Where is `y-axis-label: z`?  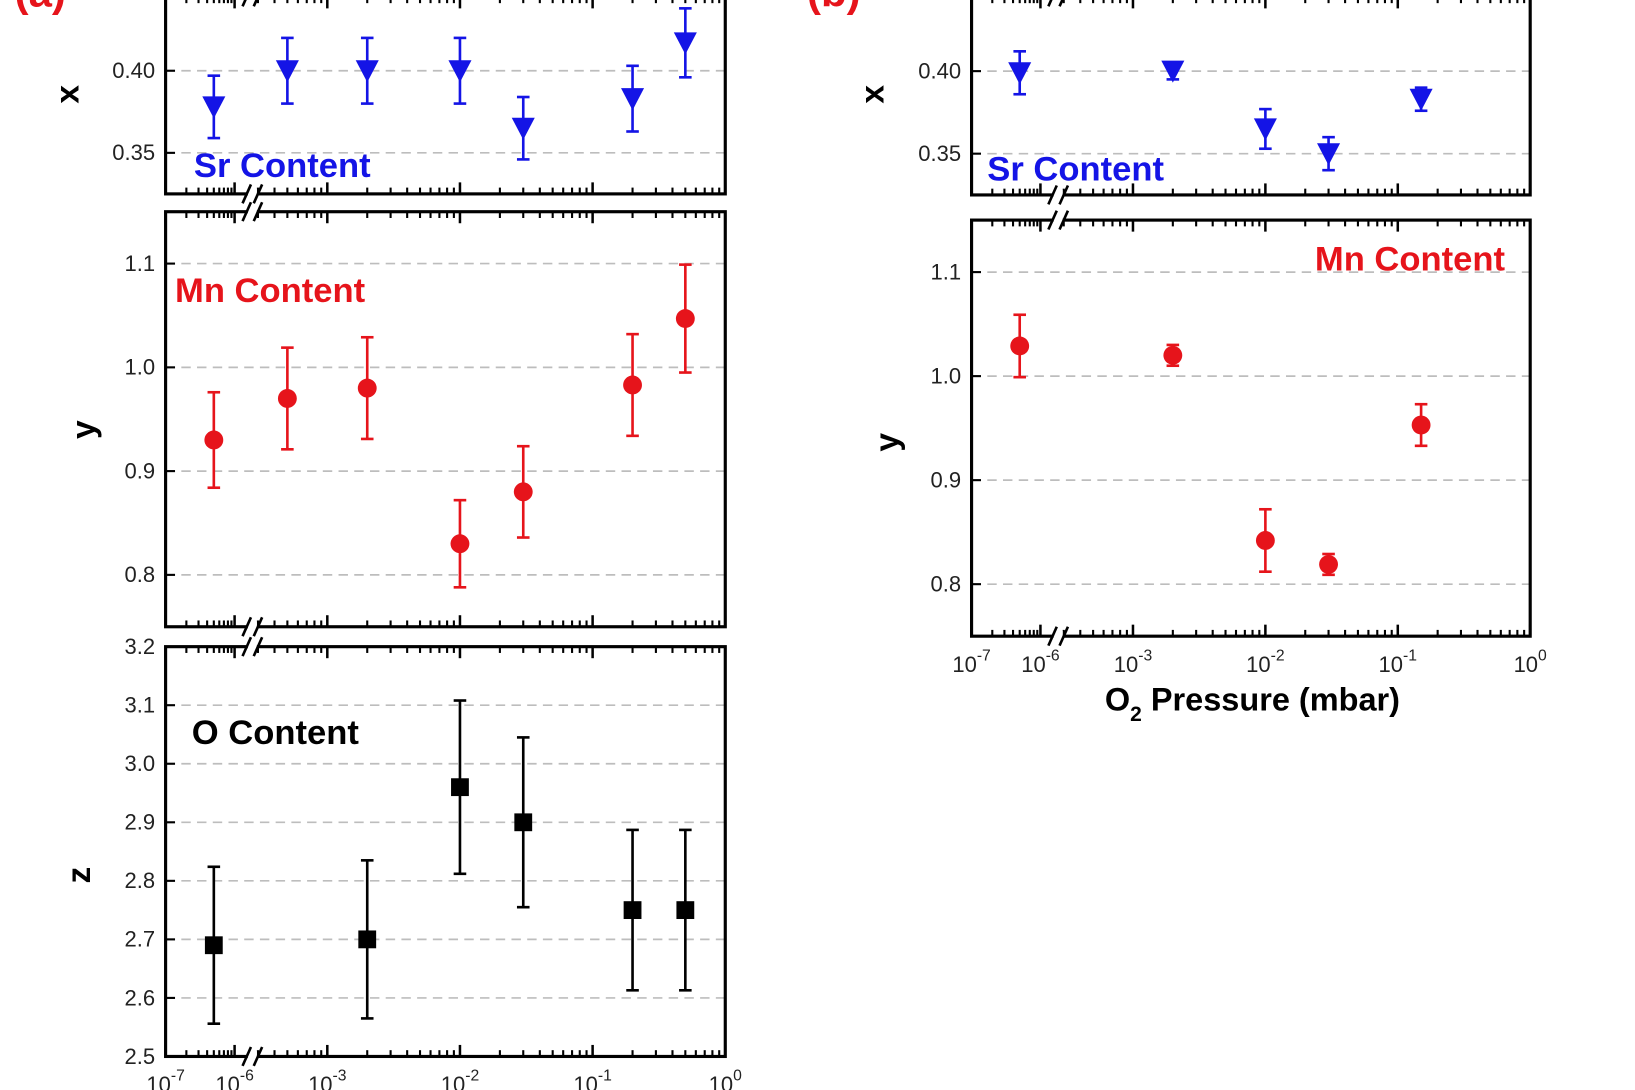
y-axis-label: z is located at coordinates (79, 875).